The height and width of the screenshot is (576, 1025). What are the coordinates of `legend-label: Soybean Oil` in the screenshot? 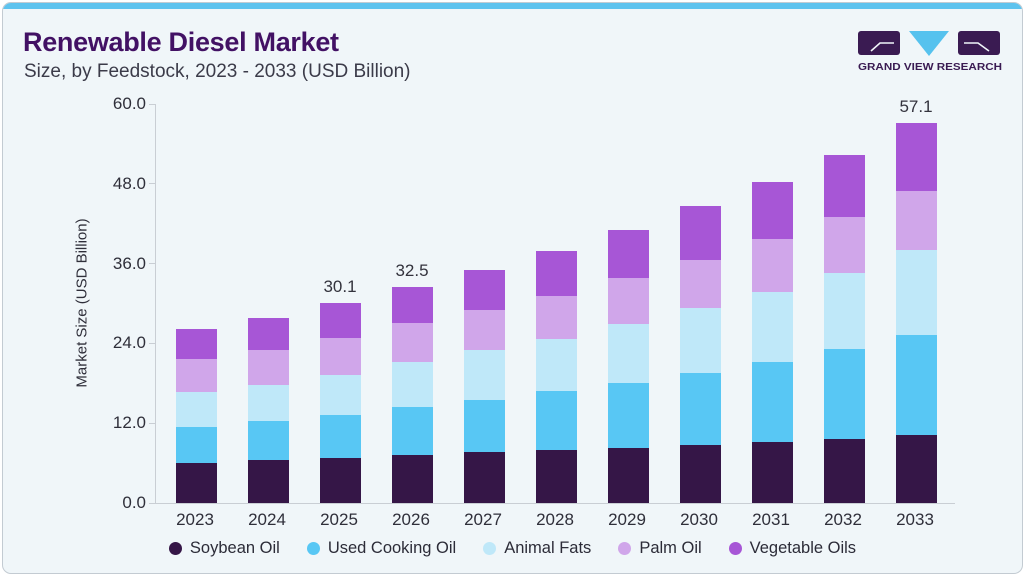 It's located at (234, 548).